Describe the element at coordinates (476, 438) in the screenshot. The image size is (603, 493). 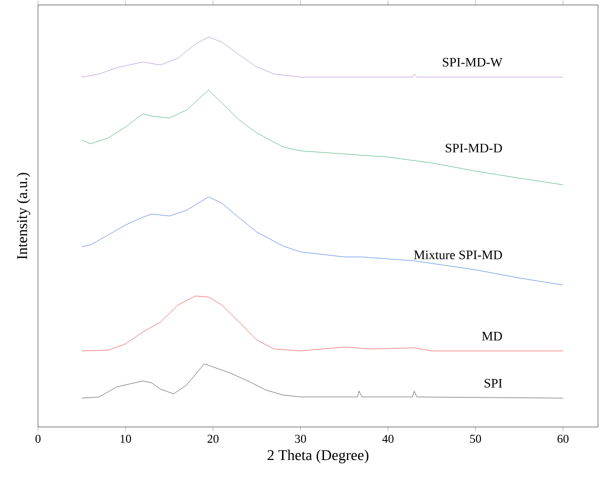
I see `x-tick-label: 50` at that location.